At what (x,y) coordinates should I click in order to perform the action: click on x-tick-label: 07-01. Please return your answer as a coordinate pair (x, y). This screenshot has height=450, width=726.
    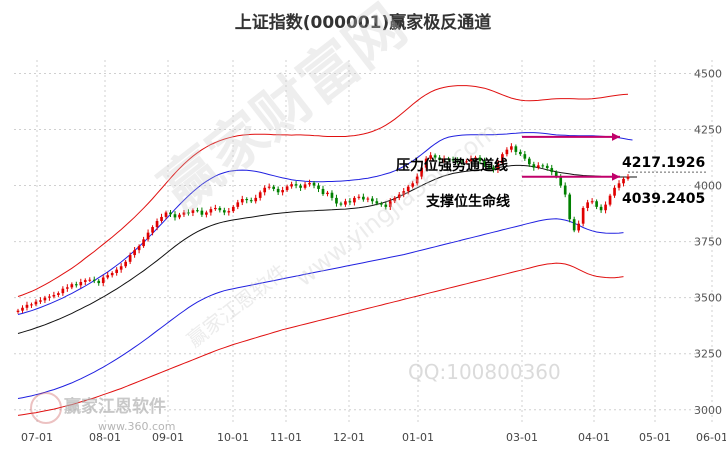
    Looking at the image, I should click on (37, 437).